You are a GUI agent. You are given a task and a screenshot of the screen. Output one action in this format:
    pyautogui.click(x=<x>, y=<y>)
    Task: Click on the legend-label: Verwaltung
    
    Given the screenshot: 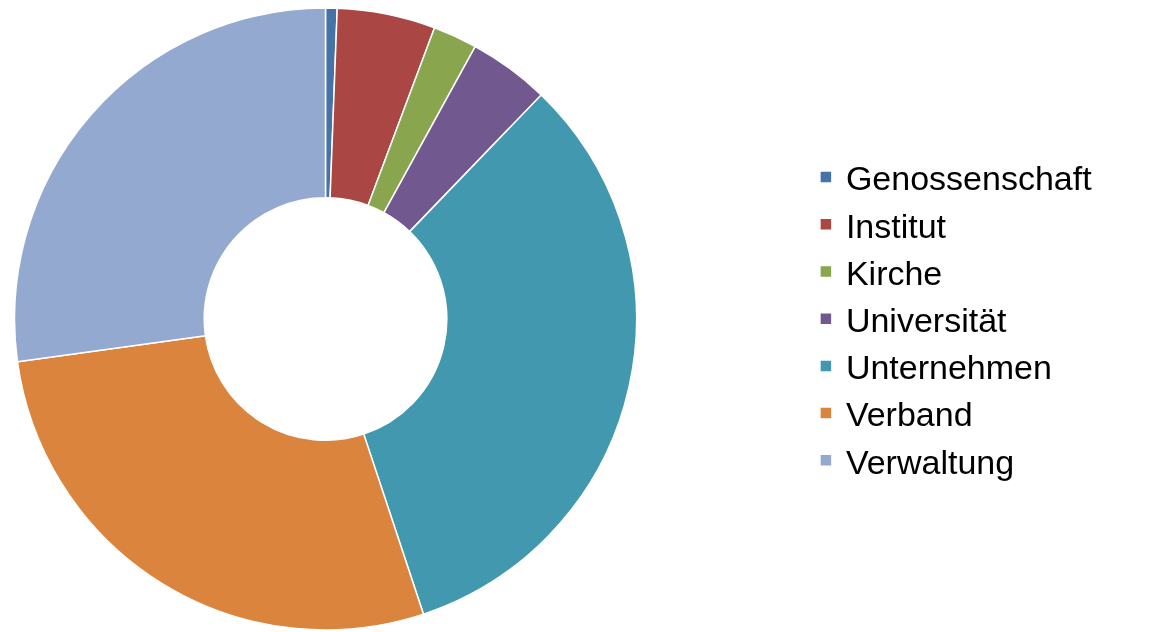 What is the action you would take?
    pyautogui.click(x=930, y=461)
    